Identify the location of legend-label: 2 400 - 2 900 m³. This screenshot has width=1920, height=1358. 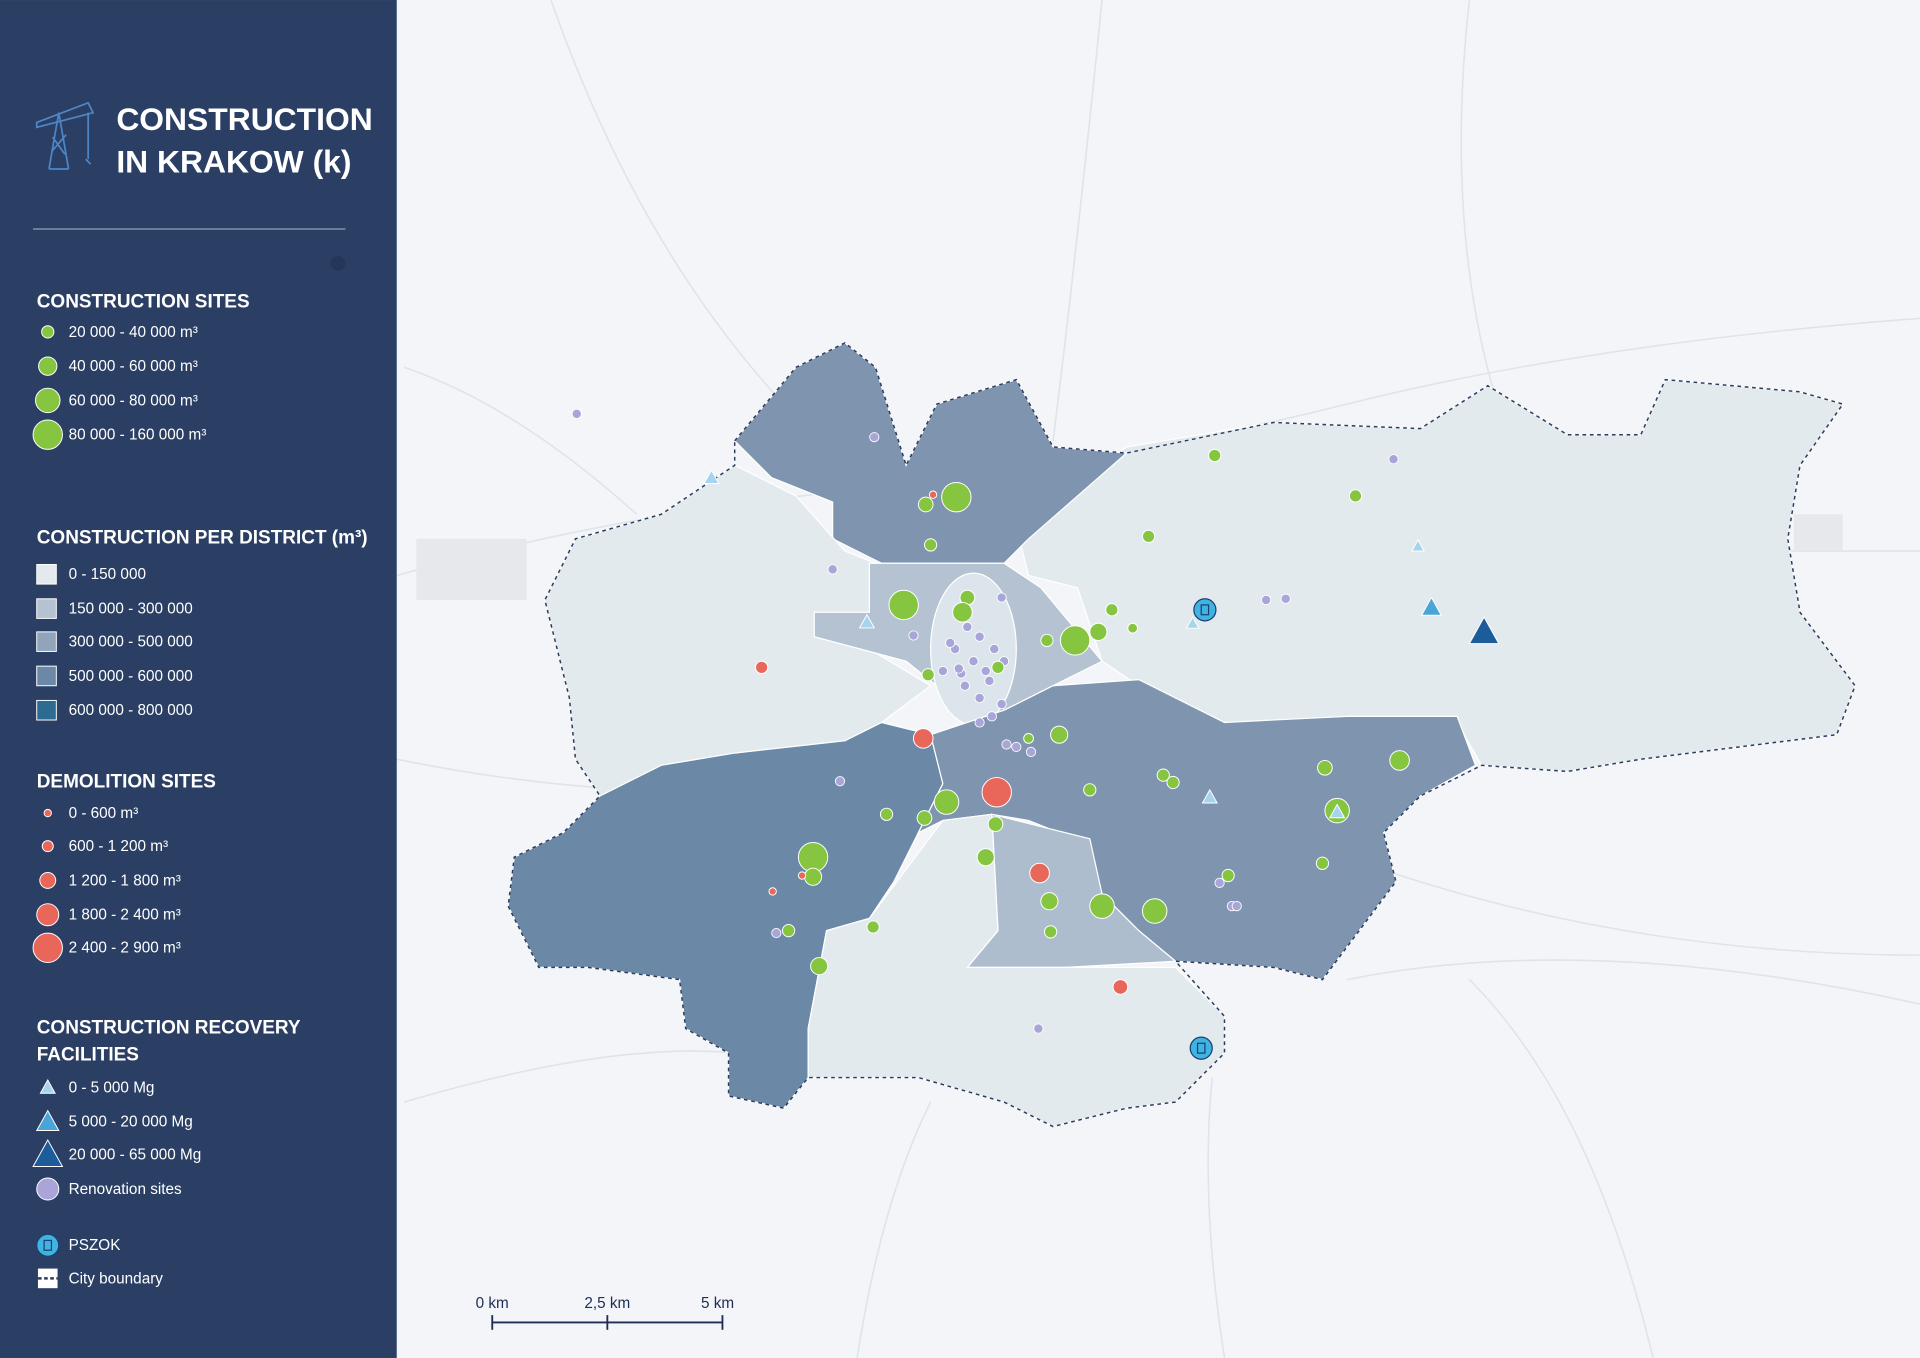
(125, 948).